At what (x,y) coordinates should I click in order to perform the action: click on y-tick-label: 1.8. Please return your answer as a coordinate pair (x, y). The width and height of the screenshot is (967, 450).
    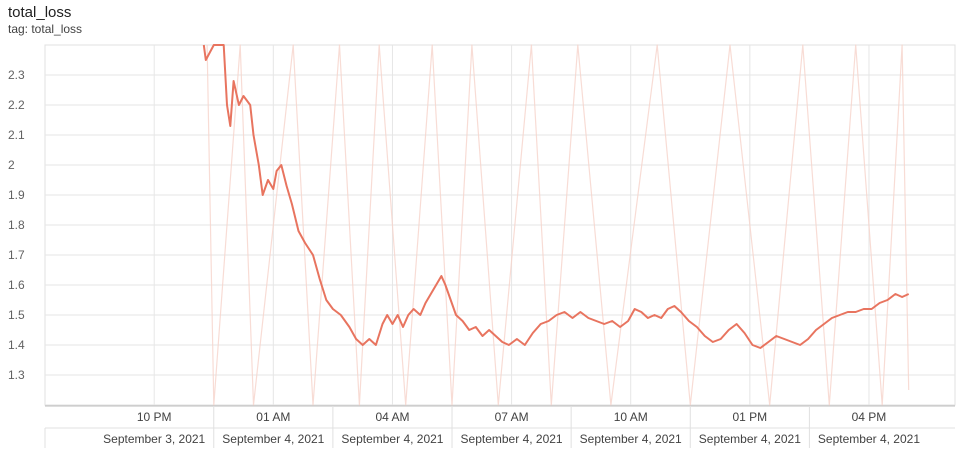
    Looking at the image, I should click on (16, 225).